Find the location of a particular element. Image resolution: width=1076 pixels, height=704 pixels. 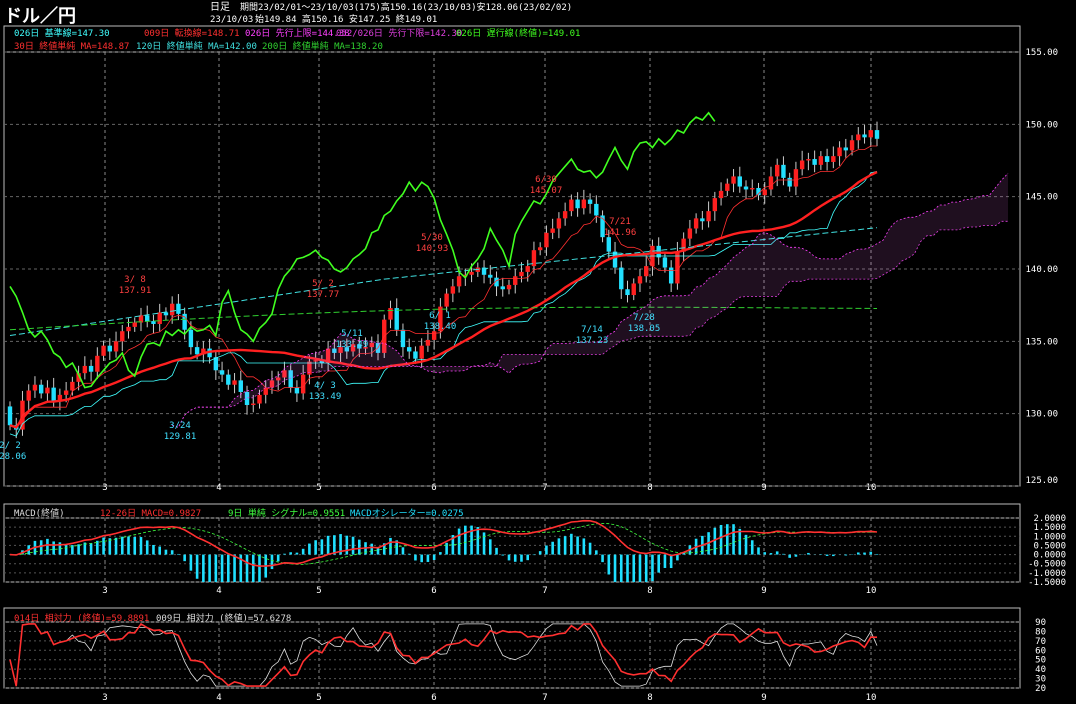

x-tick-label-main: 6 is located at coordinates (433, 488).